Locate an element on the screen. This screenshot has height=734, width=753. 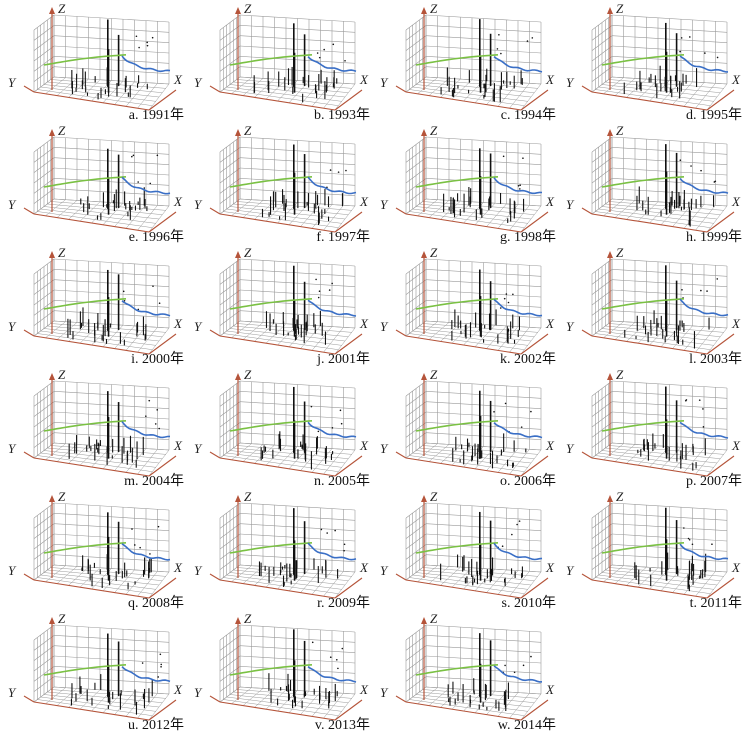
panel-caption: w. 2014年 is located at coordinates (526, 725).